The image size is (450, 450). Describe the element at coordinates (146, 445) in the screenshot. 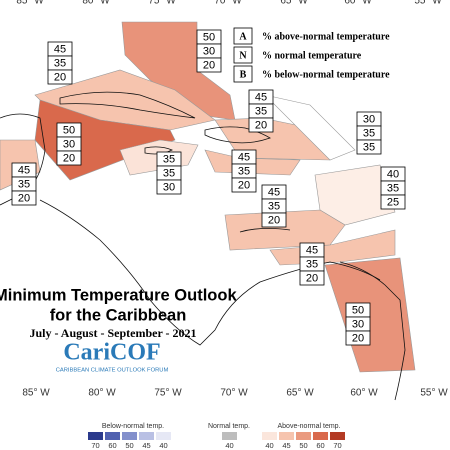

I see `scale-label: 45` at that location.